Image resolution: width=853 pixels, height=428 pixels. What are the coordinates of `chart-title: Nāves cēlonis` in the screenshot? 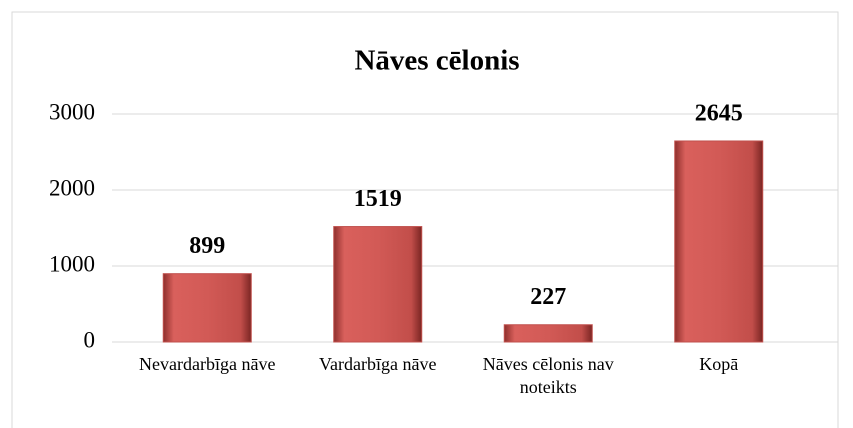 It's located at (436, 61).